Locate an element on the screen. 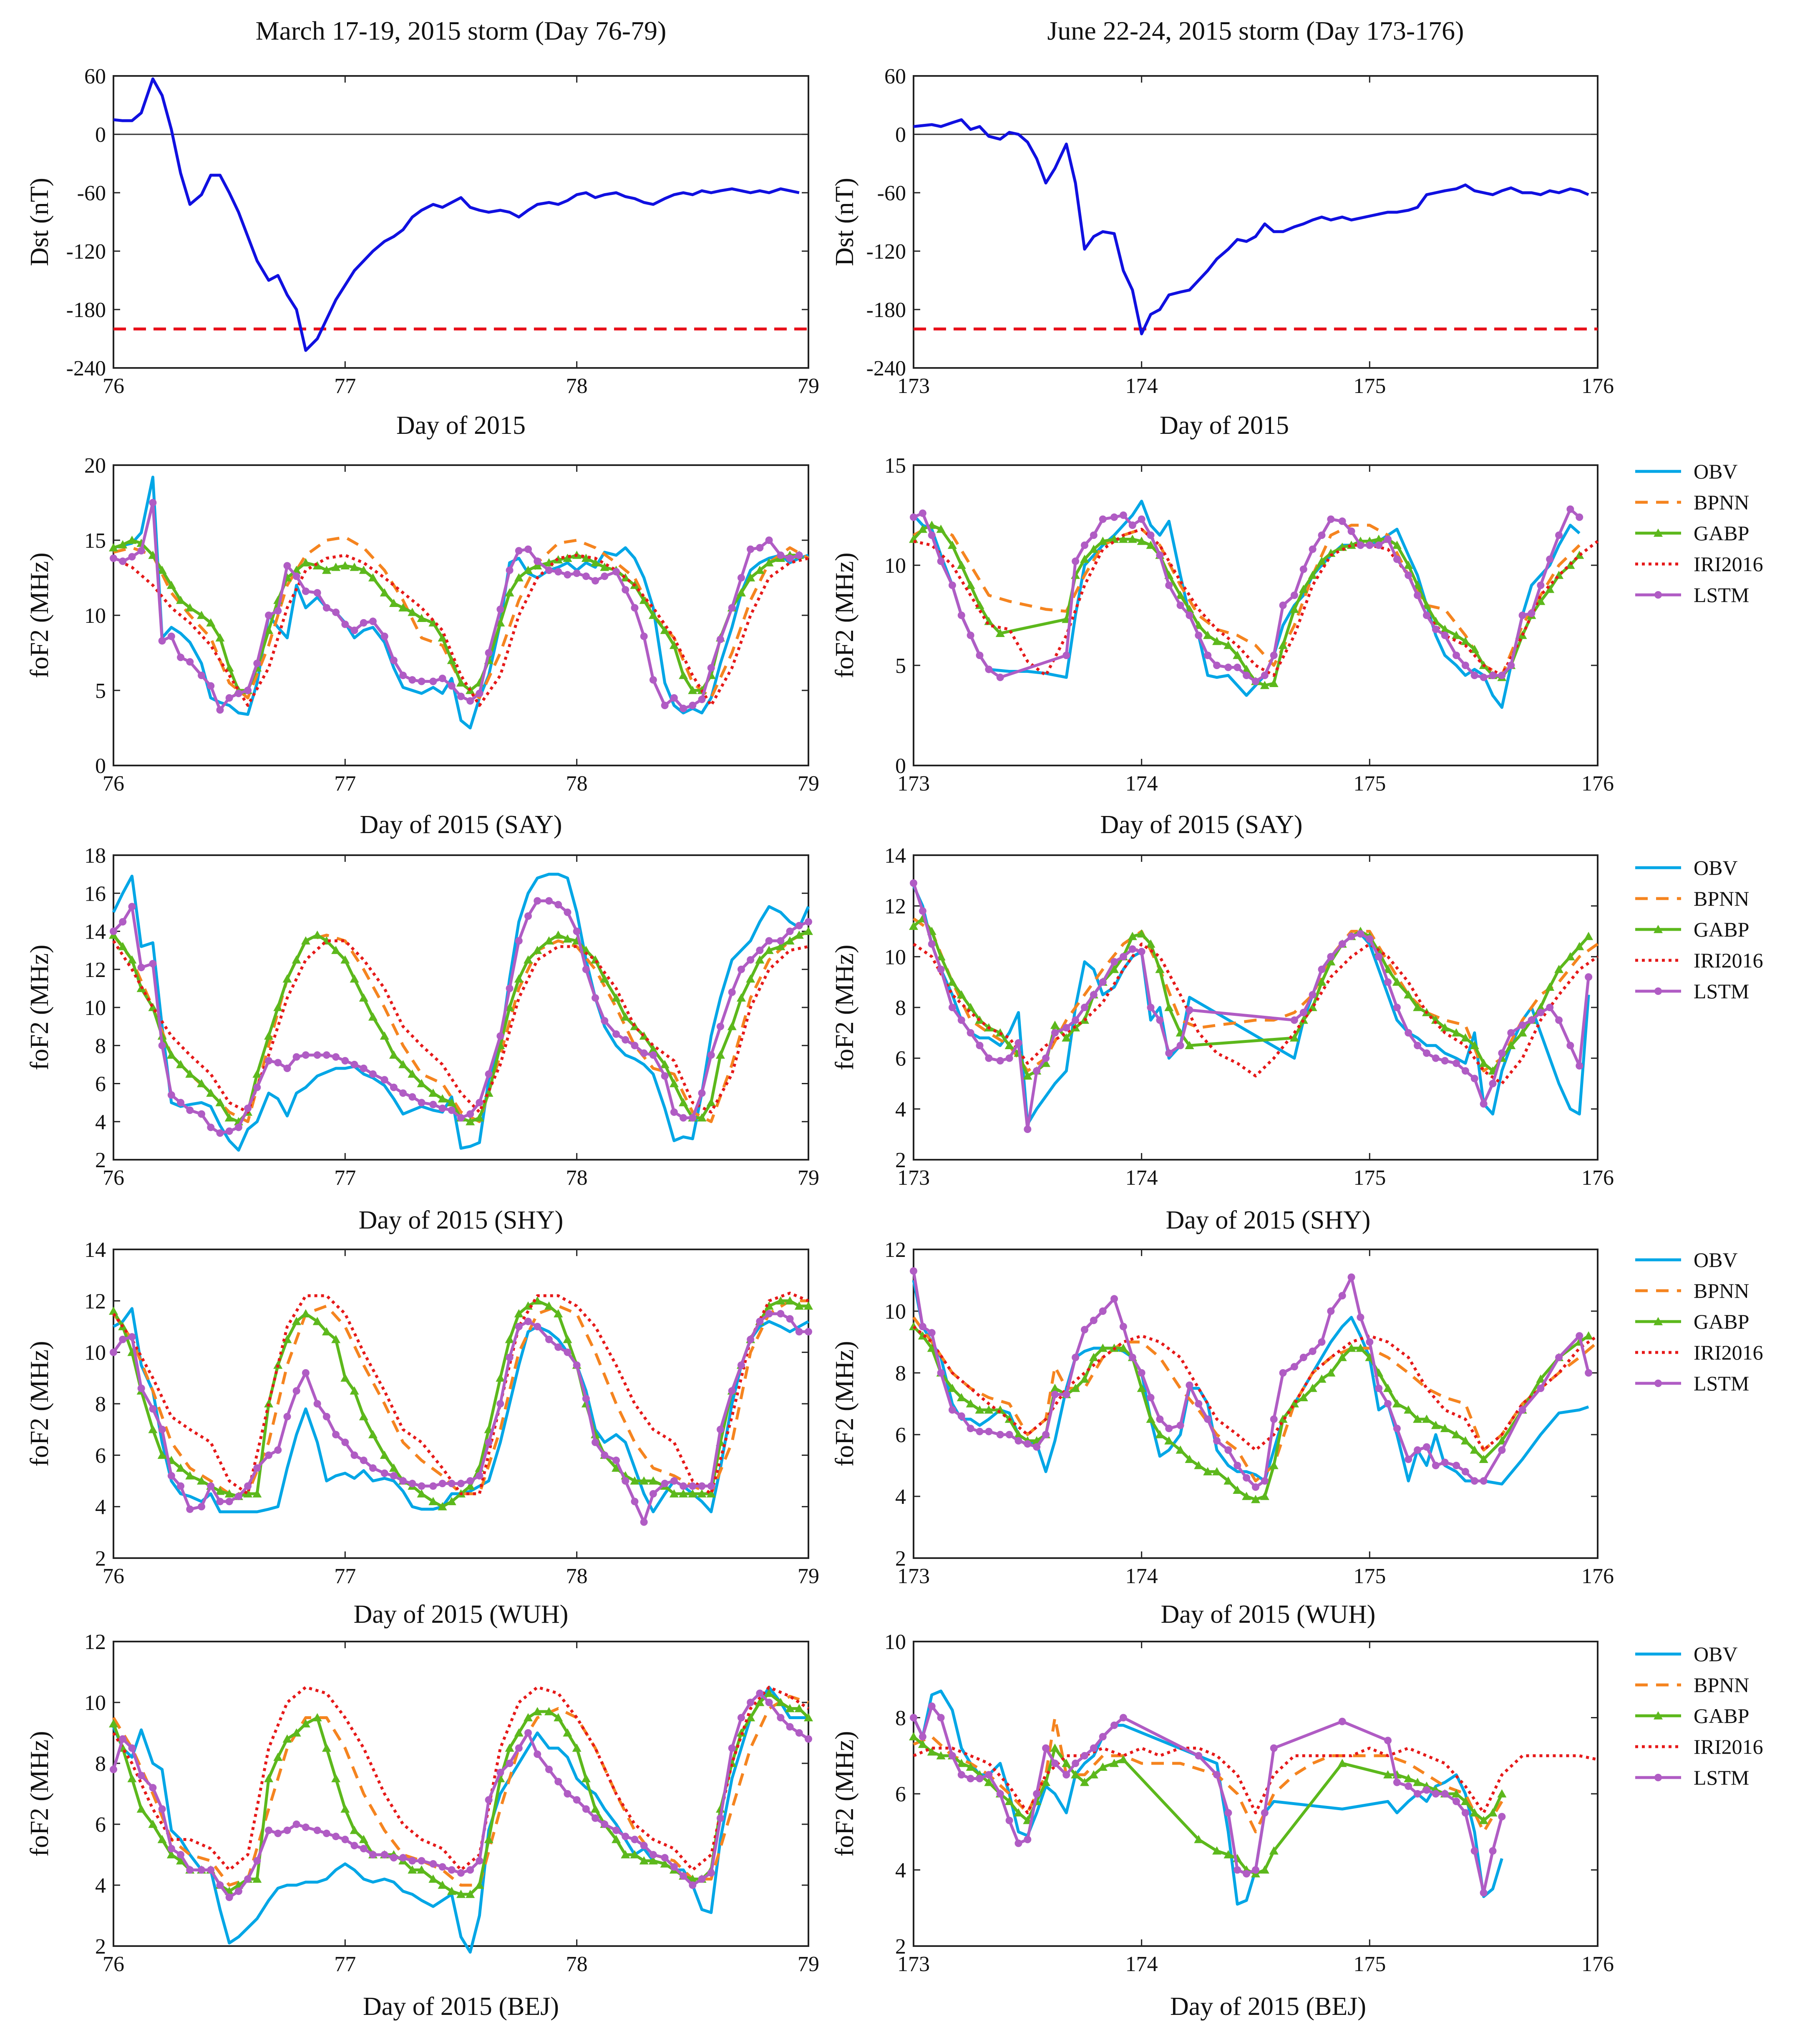  x-tick-label: 175 is located at coordinates (1369, 1964).